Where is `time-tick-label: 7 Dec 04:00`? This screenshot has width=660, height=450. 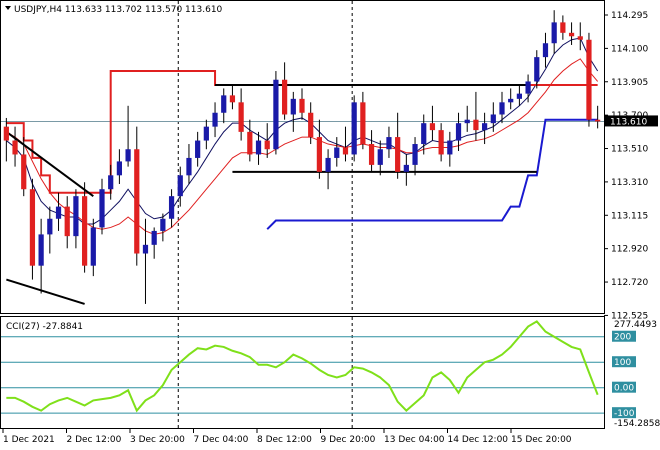
time-tick-label: 7 Dec 04:00 is located at coordinates (221, 440).